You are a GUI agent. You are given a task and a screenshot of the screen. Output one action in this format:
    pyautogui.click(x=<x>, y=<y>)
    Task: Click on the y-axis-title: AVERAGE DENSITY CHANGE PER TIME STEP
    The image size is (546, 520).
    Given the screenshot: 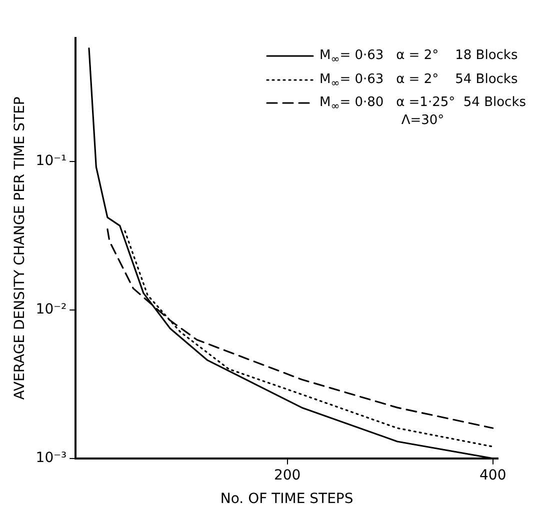 What is the action you would take?
    pyautogui.click(x=20, y=248)
    